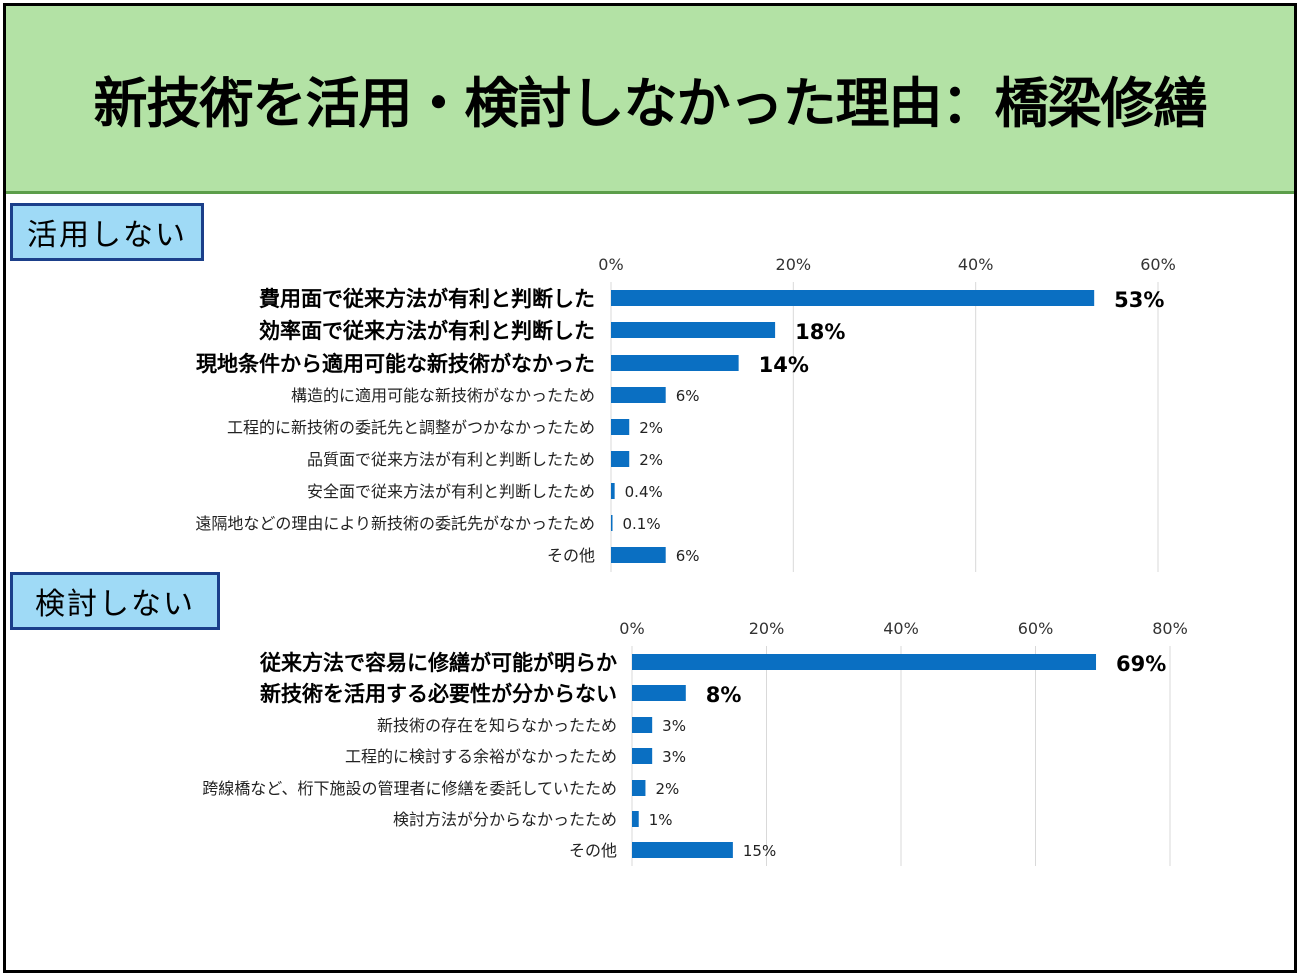 Image resolution: width=1300 pixels, height=976 pixels. What do you see at coordinates (759, 851) in the screenshot?
I see `data-label: 15%` at bounding box center [759, 851].